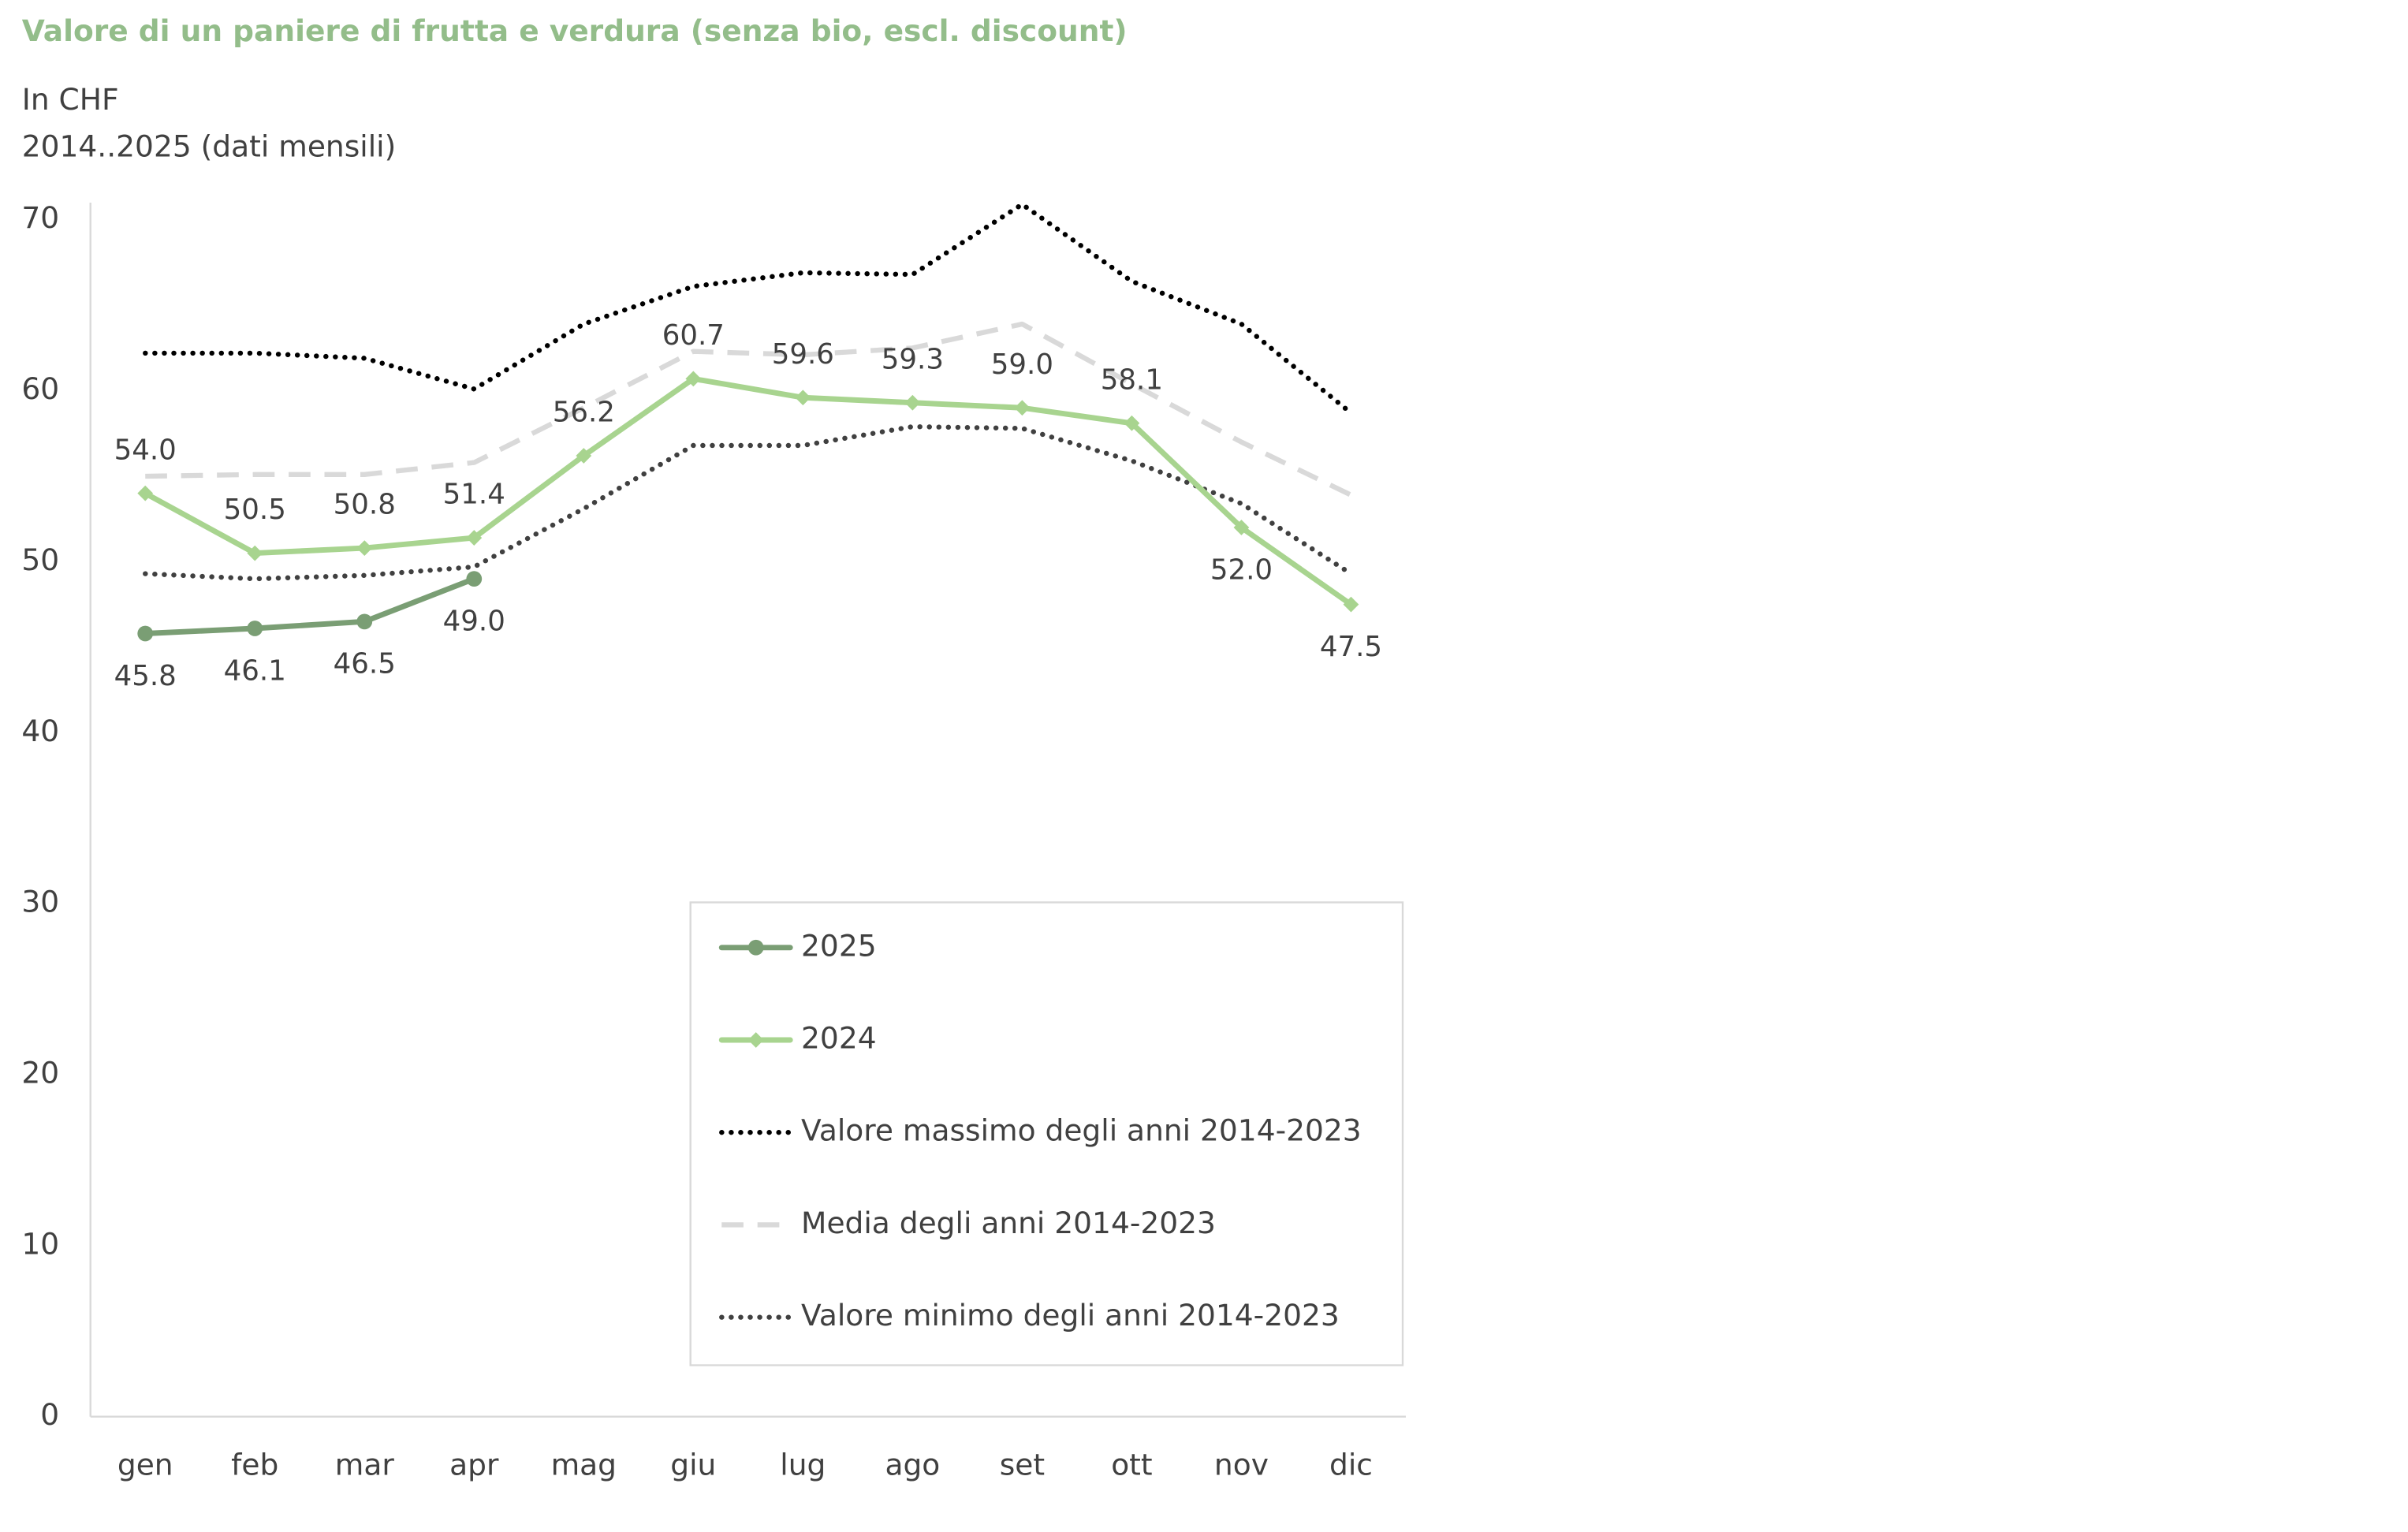 This screenshot has height=1532, width=2408. I want to click on x-tick-label: nov, so click(1242, 1464).